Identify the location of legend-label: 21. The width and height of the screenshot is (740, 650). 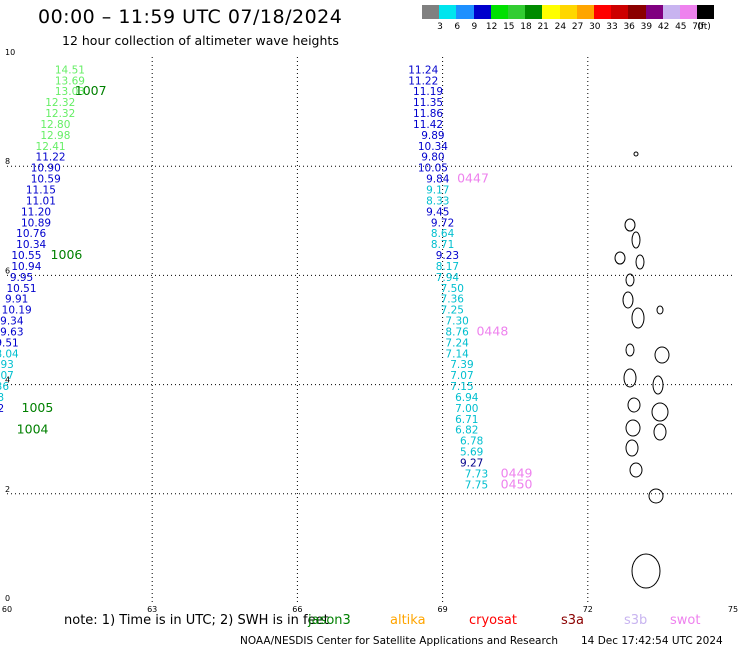
(543, 27).